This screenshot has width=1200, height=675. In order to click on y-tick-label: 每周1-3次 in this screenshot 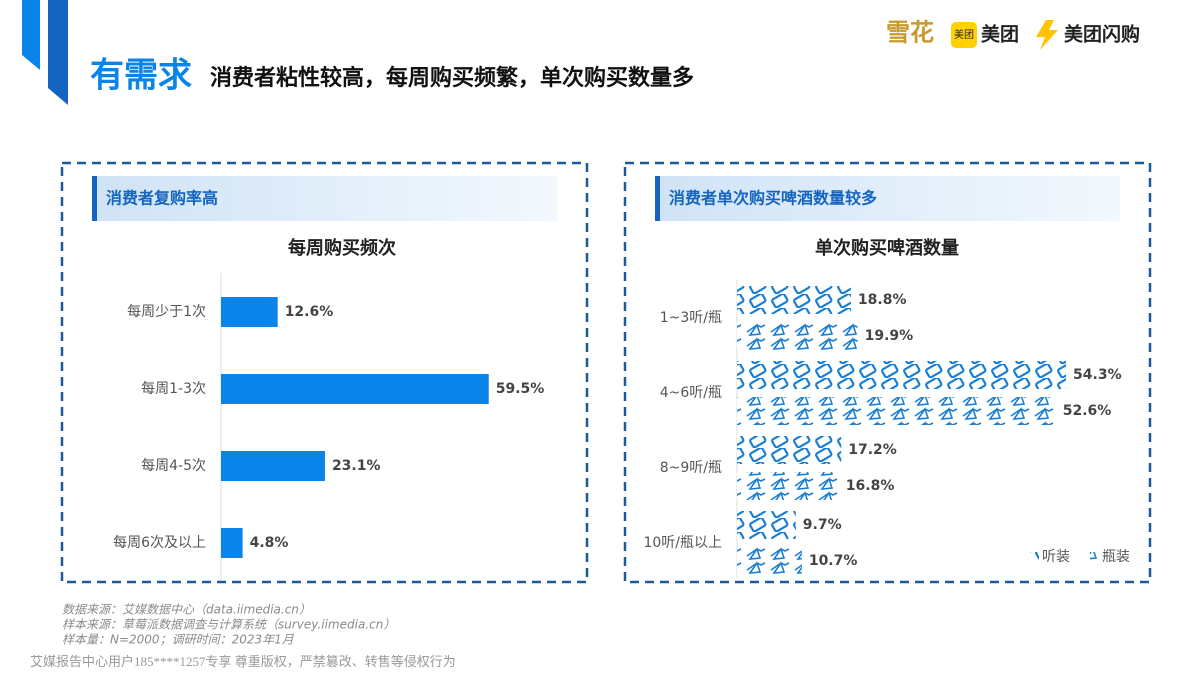, I will do `click(173, 389)`.